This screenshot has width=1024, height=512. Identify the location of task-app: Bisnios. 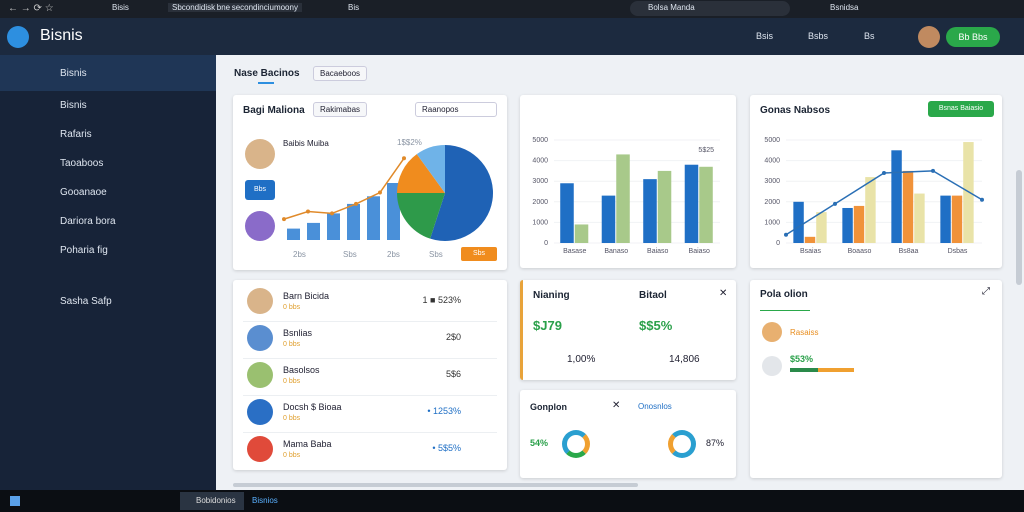
(265, 500).